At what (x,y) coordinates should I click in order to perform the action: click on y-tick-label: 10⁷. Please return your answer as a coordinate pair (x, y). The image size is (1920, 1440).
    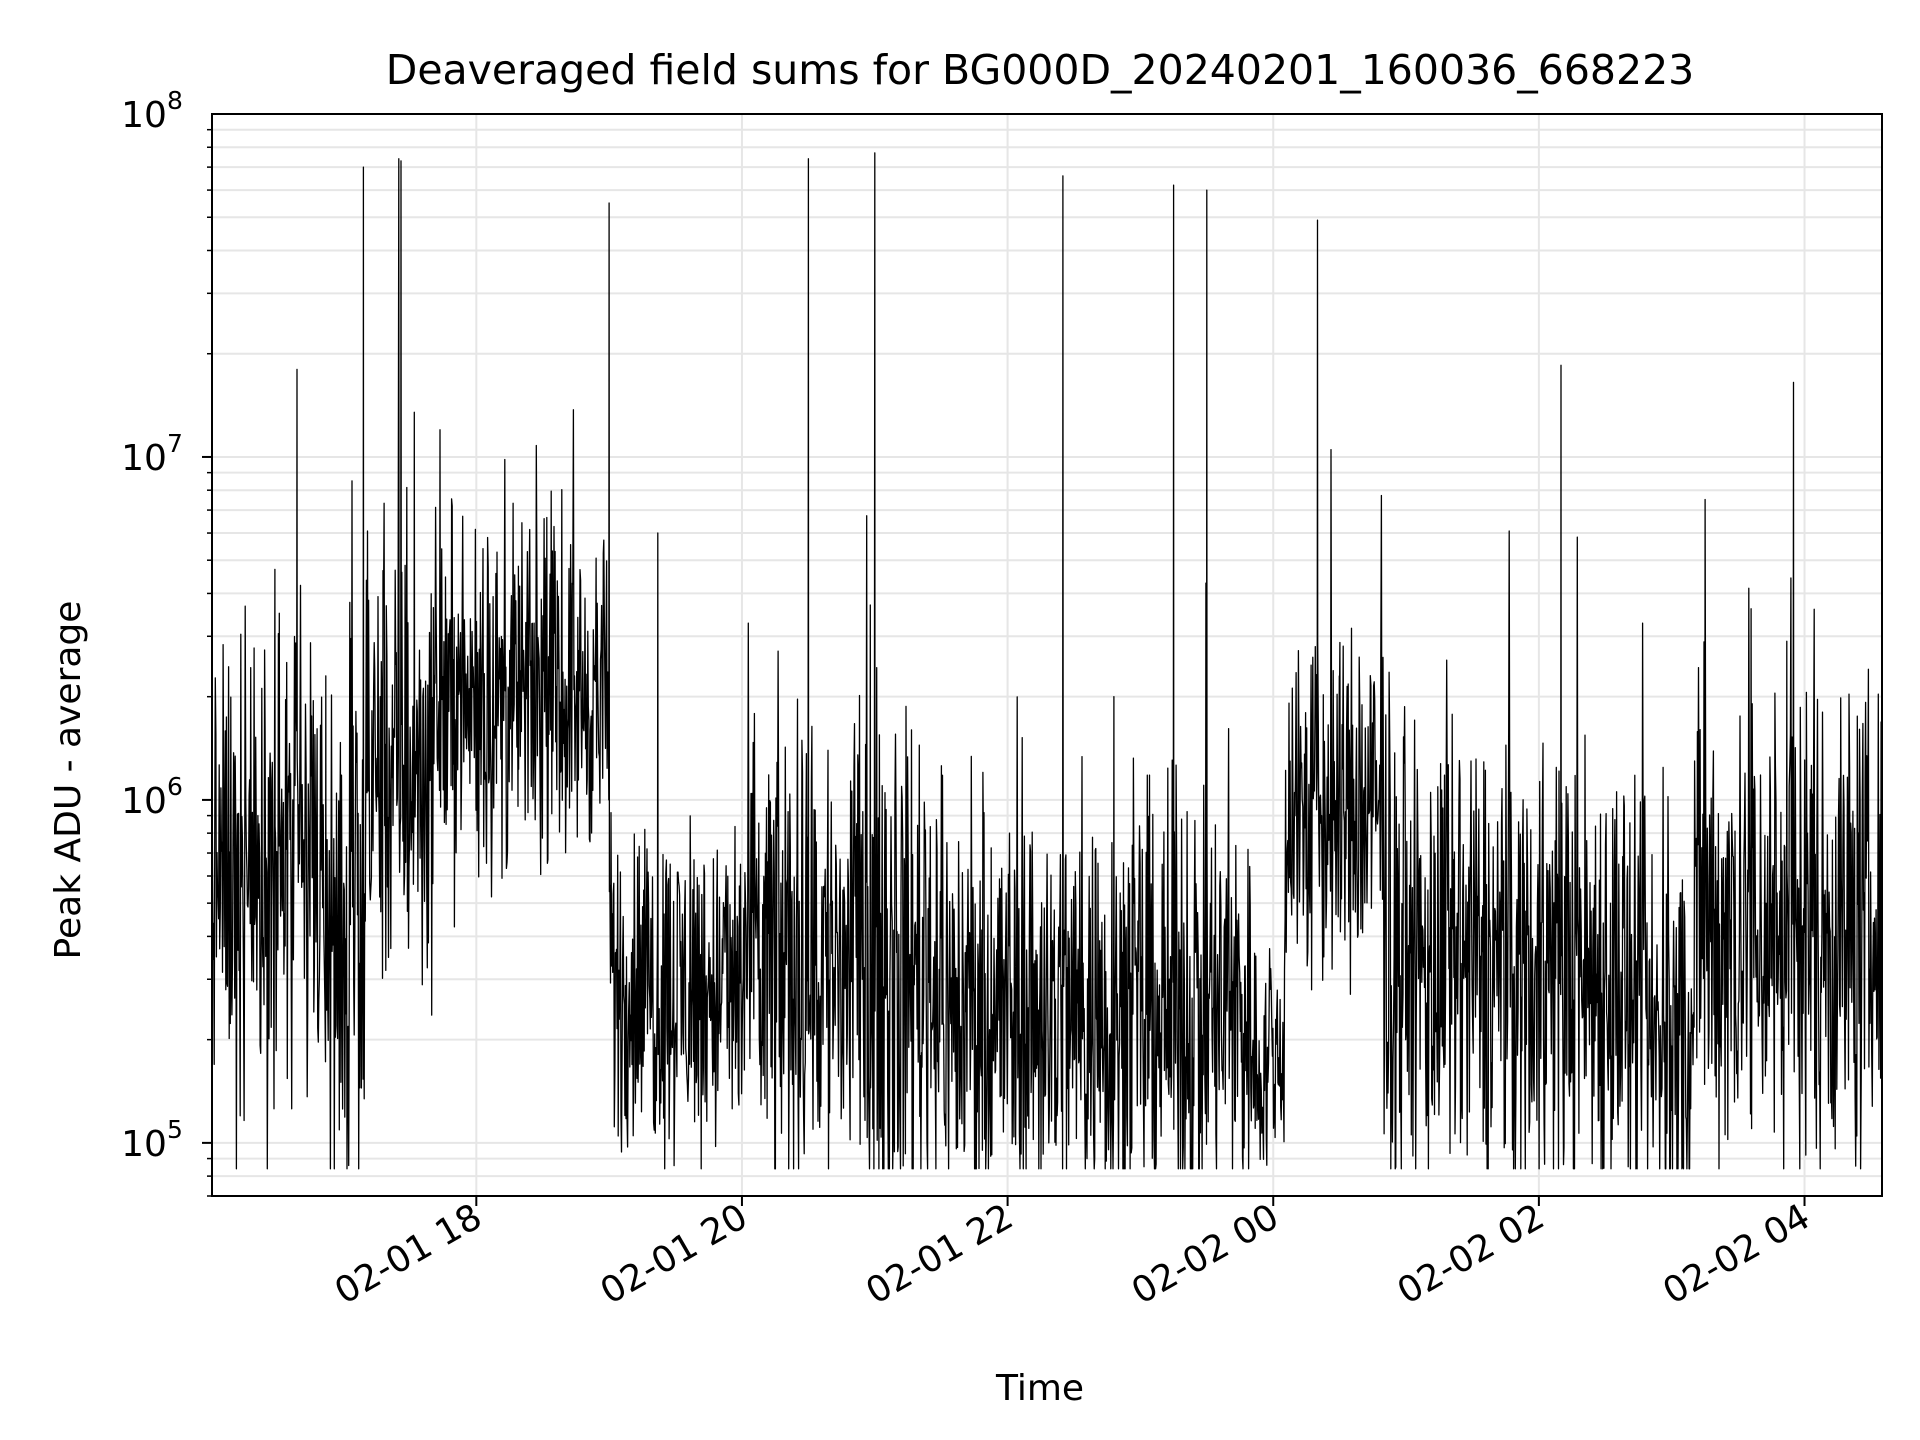
    Looking at the image, I should click on (152, 454).